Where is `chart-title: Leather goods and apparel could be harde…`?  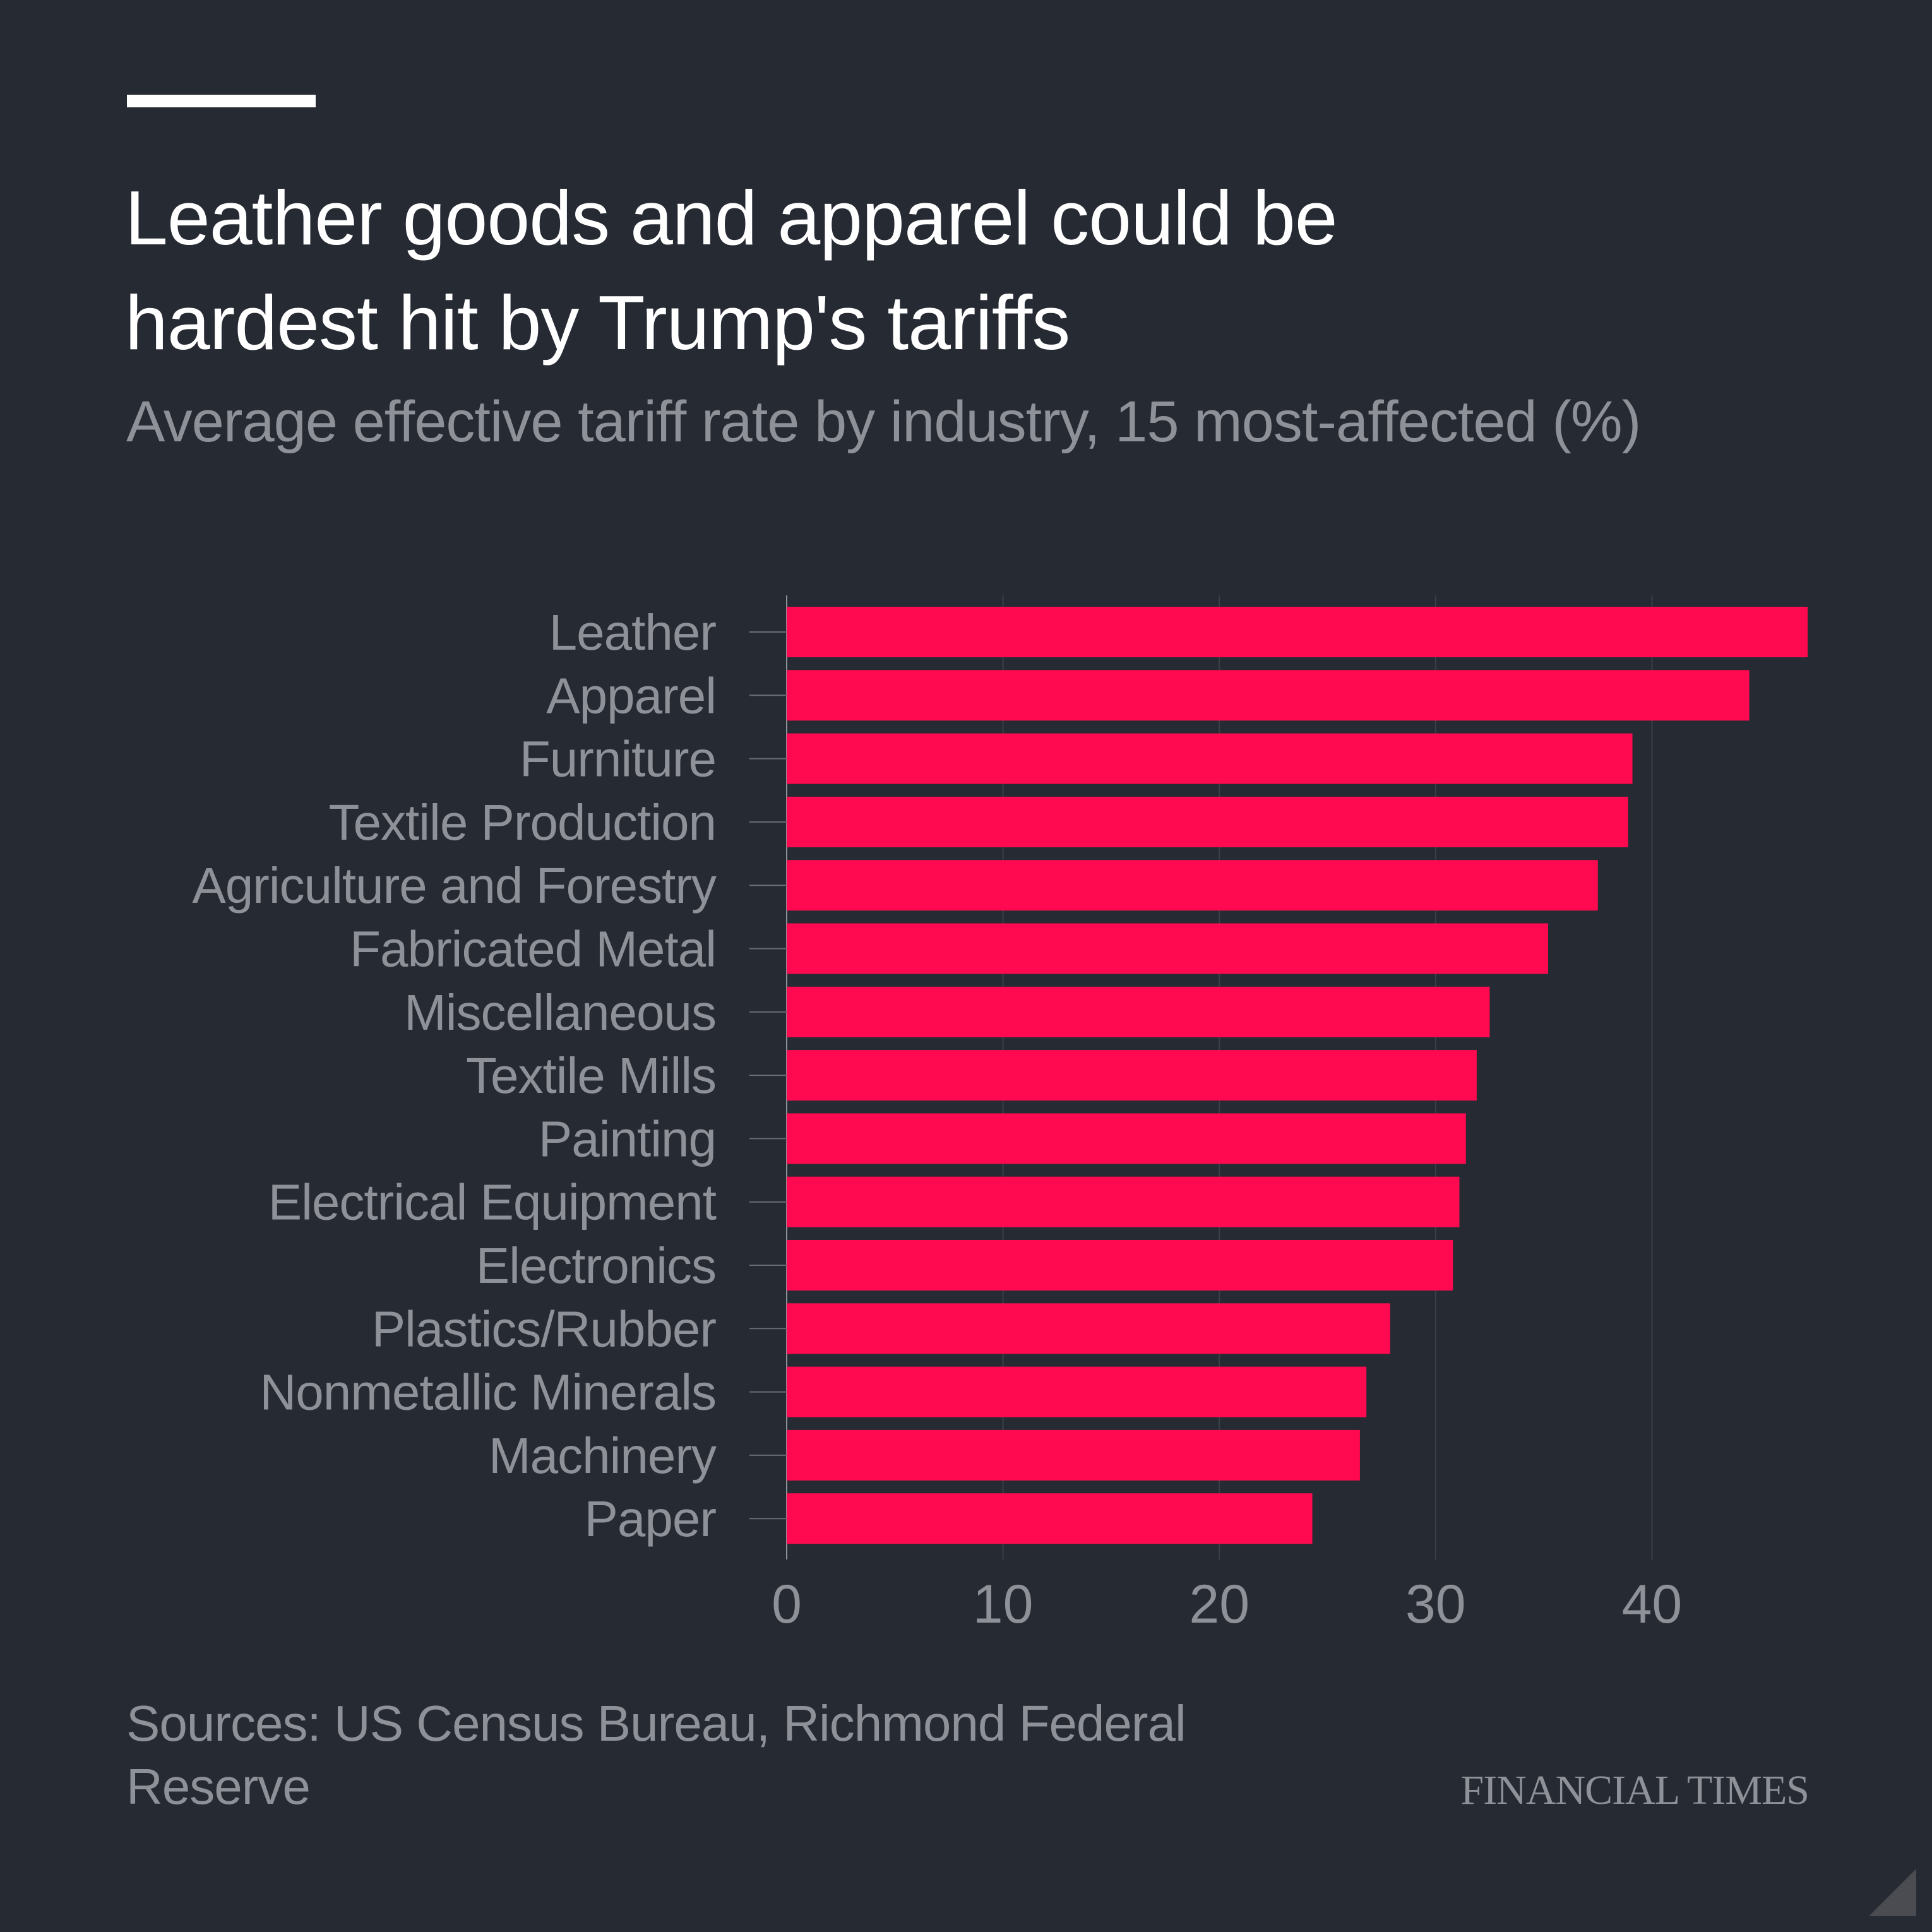
chart-title: Leather goods and apparel could be harde… is located at coordinates (977, 270).